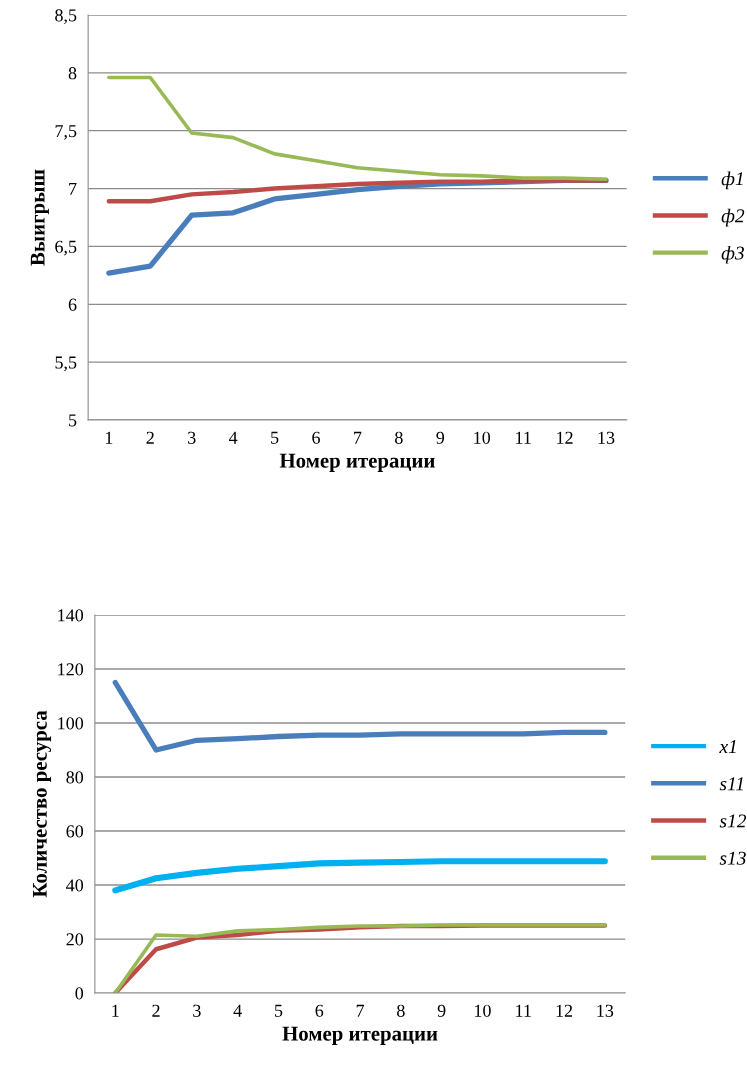 The image size is (747, 1072). What do you see at coordinates (732, 180) in the screenshot?
I see `legend-label: ф1` at bounding box center [732, 180].